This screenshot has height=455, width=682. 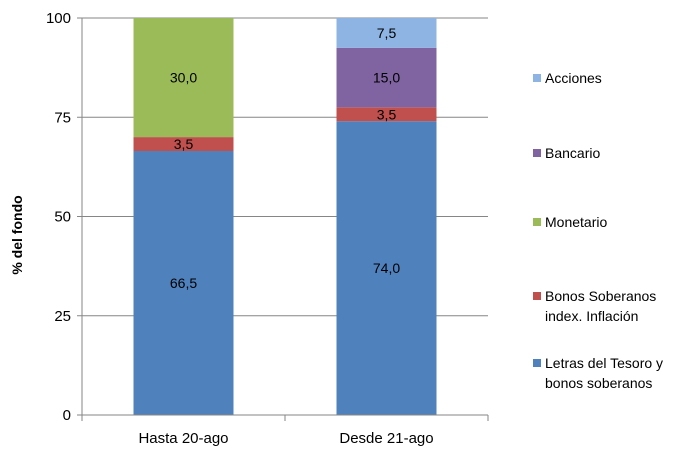 What do you see at coordinates (598, 383) in the screenshot?
I see `legend-label: bonos soberanos` at bounding box center [598, 383].